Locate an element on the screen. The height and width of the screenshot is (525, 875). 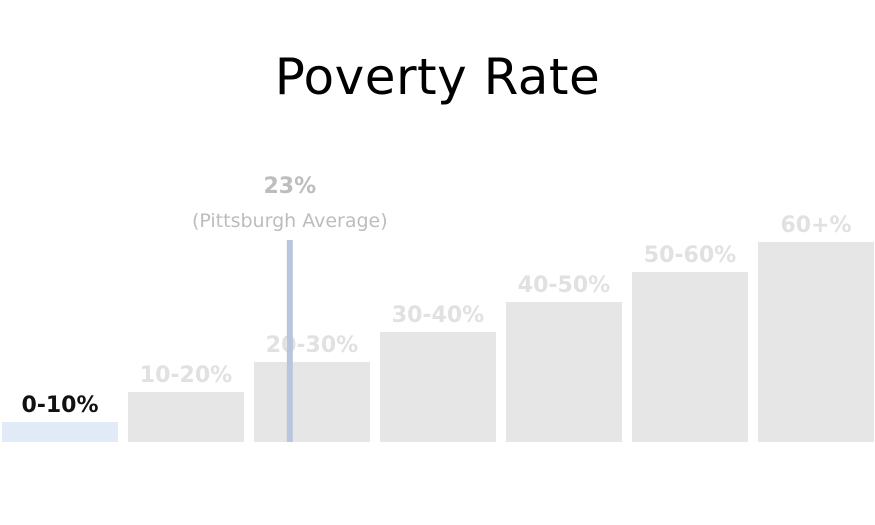
pittsburgh-average-value: 23% is located at coordinates (289, 186).